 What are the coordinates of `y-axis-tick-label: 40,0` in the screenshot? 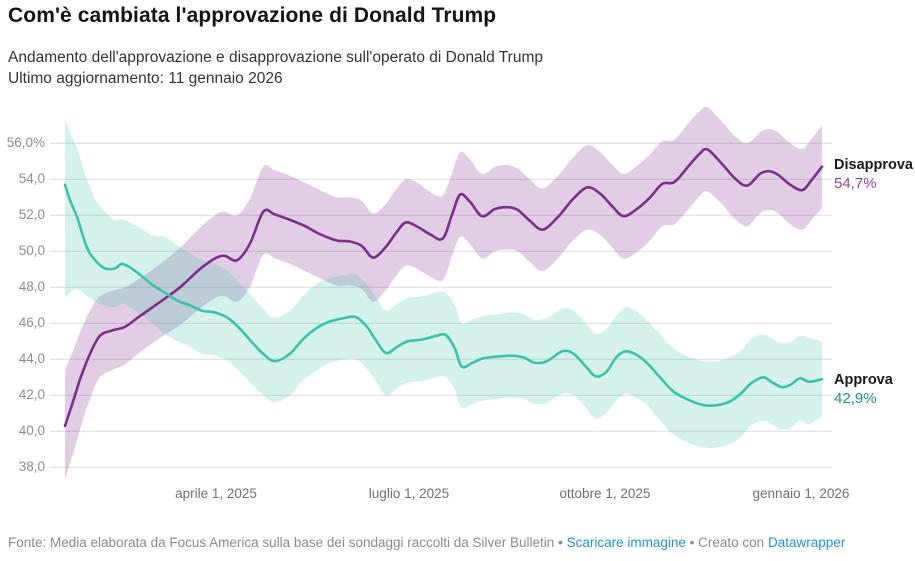 It's located at (31, 431).